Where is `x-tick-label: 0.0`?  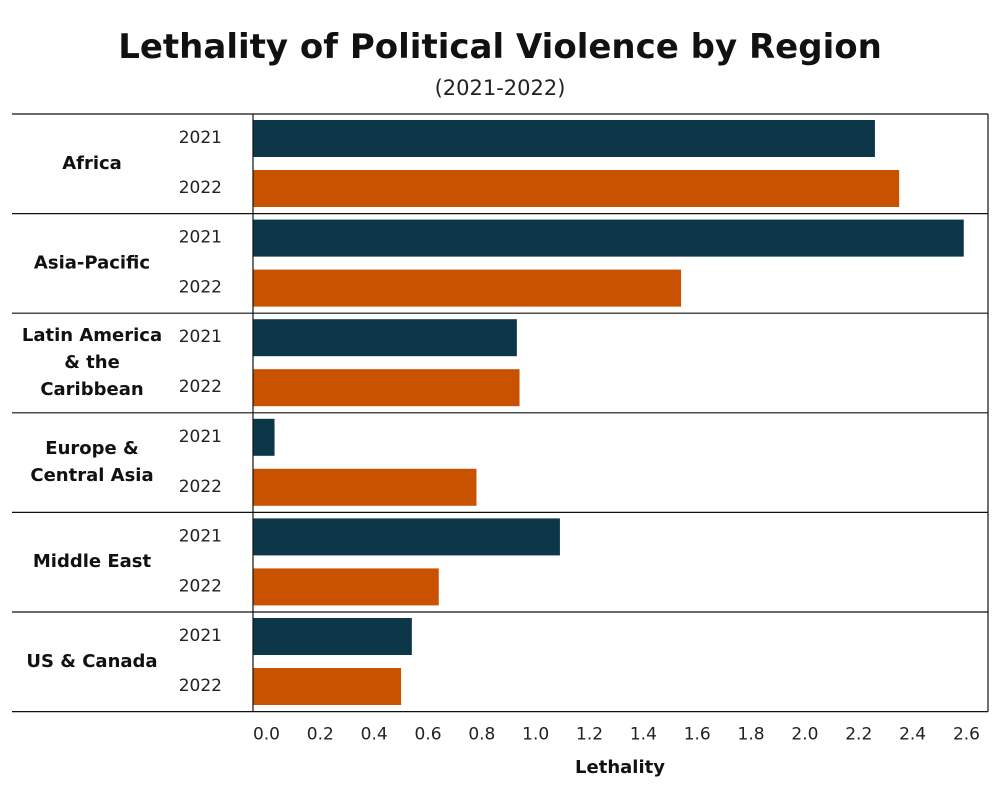
x-tick-label: 0.0 is located at coordinates (266, 735).